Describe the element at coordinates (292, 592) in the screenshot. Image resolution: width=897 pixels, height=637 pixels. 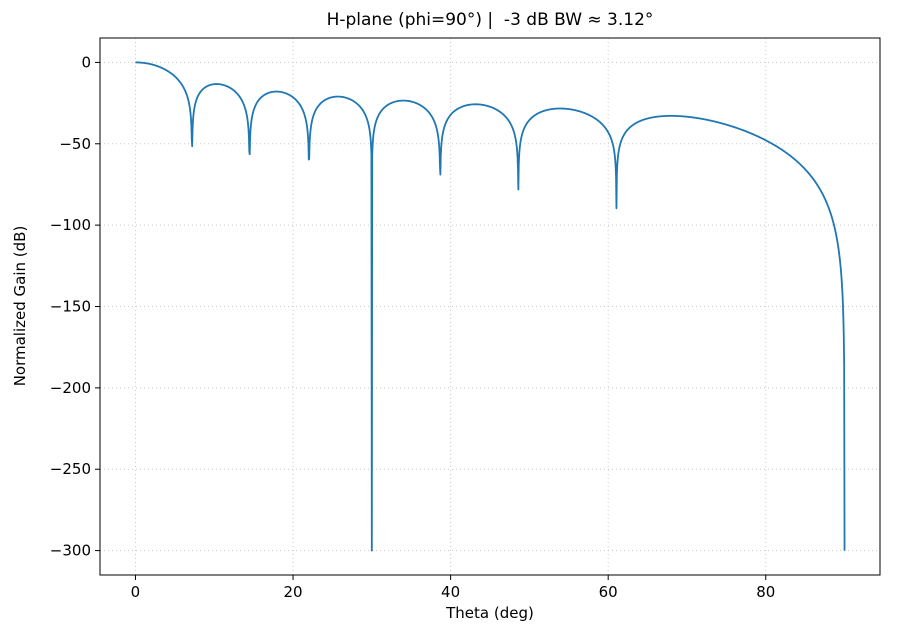
I see `x-tick-label: 20` at that location.